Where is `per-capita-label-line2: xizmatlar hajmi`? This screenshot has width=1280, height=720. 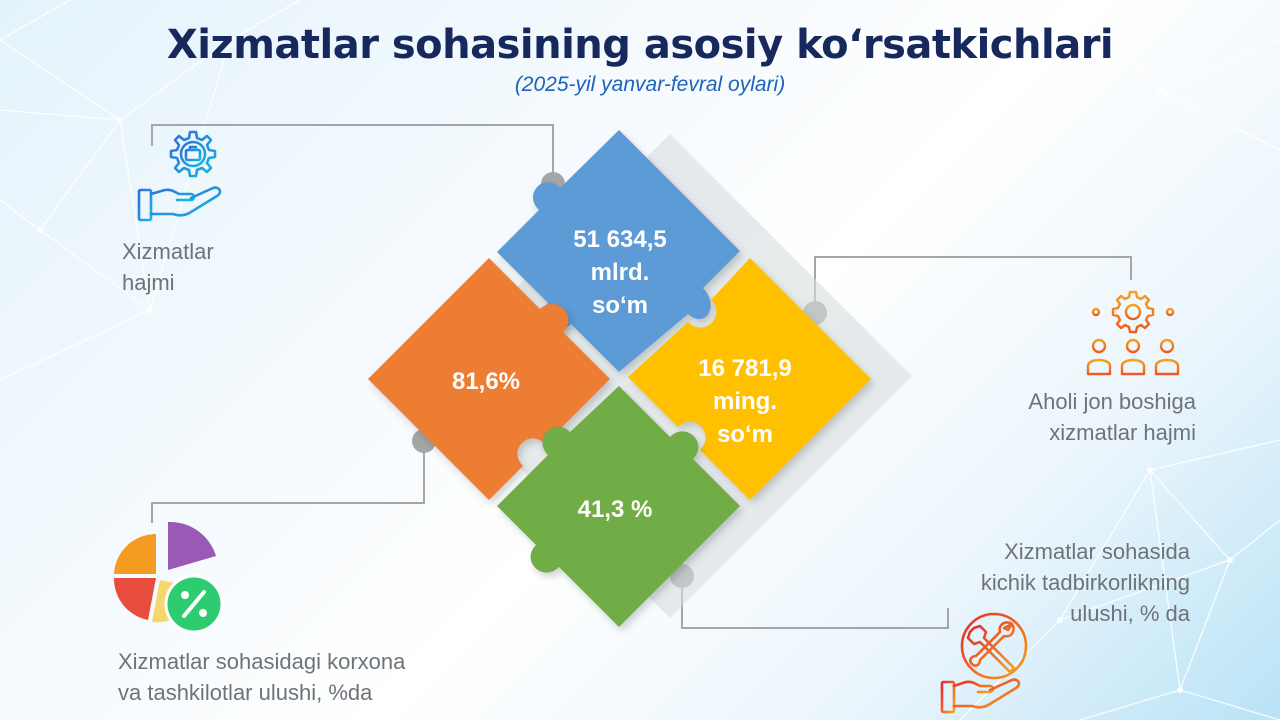 per-capita-label-line2: xizmatlar hajmi is located at coordinates (1122, 432).